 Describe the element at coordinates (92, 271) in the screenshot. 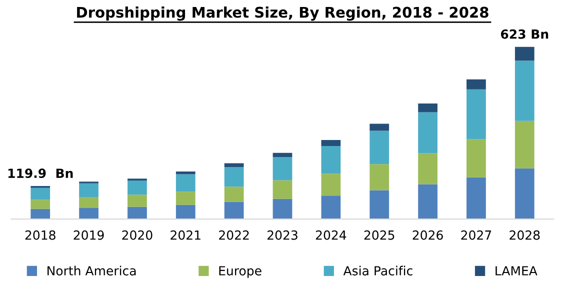

I see `legend-label: North America` at that location.